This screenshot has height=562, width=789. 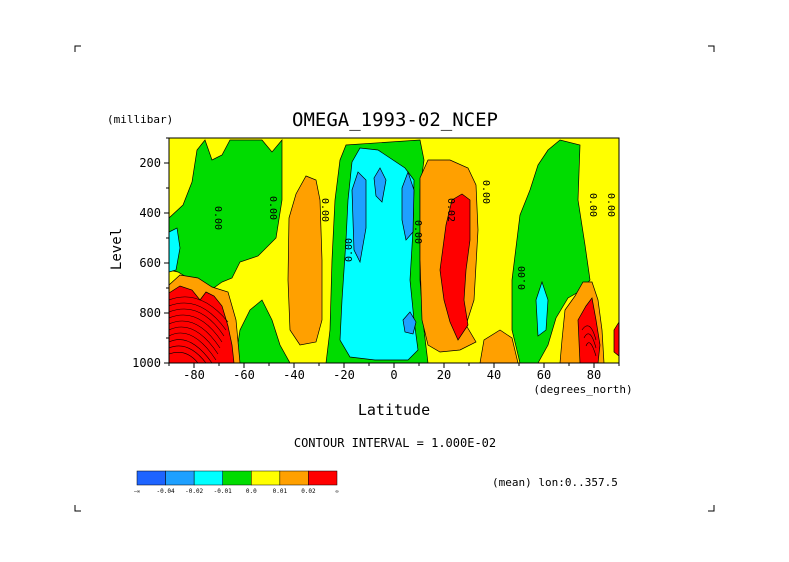 What do you see at coordinates (150, 313) in the screenshot?
I see `y-tick-label: 800` at bounding box center [150, 313].